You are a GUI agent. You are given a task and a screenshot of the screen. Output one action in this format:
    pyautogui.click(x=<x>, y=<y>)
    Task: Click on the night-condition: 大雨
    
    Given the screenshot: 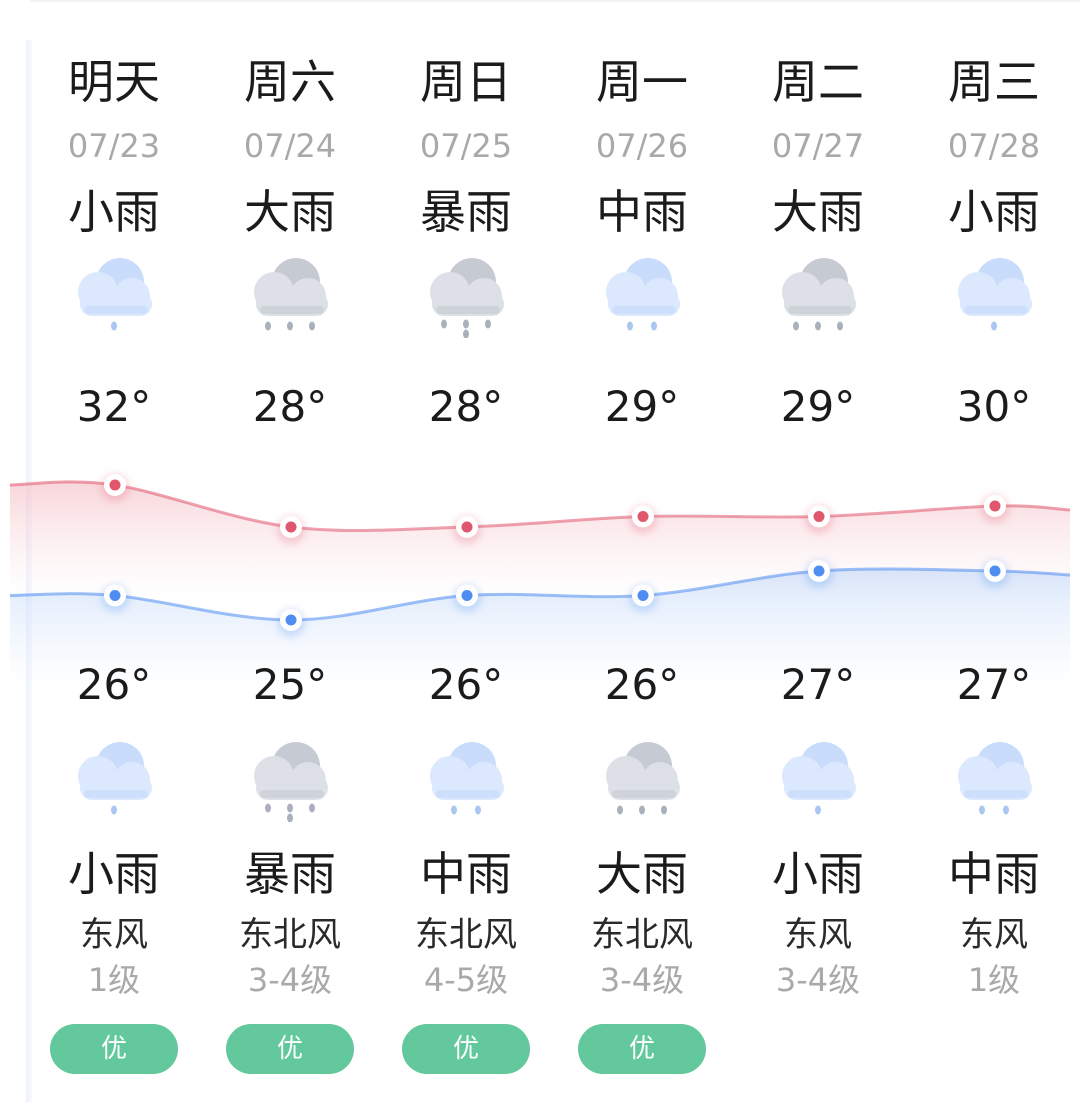 What is the action you would take?
    pyautogui.click(x=642, y=874)
    